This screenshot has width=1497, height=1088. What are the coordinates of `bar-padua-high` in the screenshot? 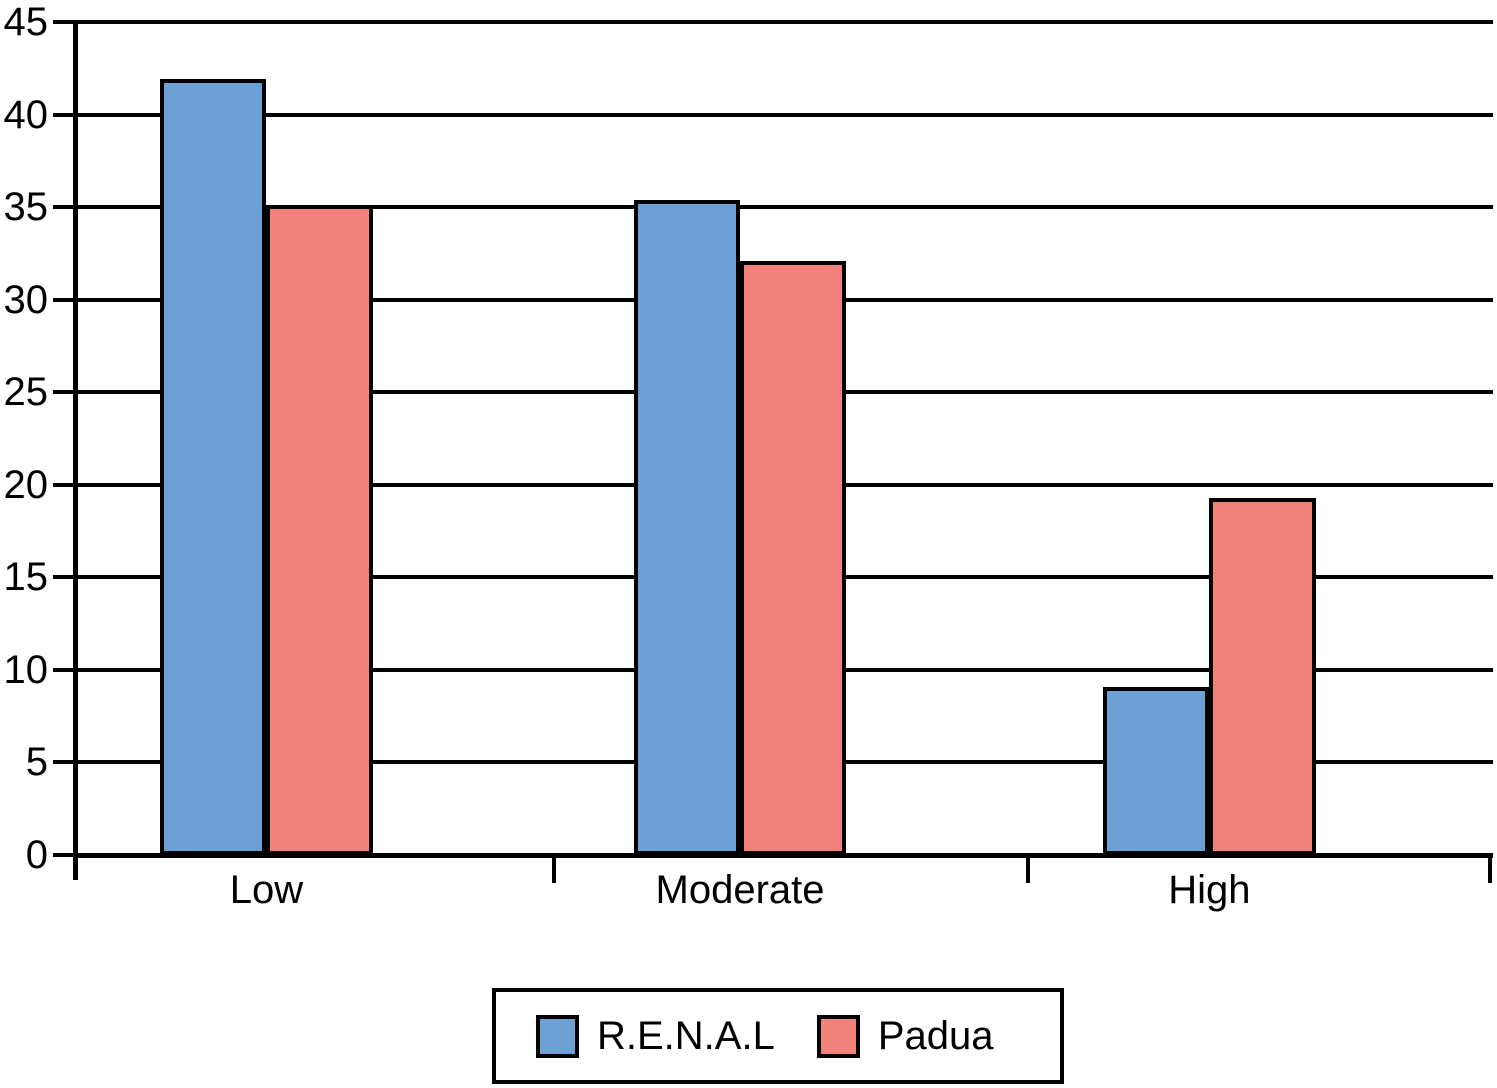 It's located at (1262, 676).